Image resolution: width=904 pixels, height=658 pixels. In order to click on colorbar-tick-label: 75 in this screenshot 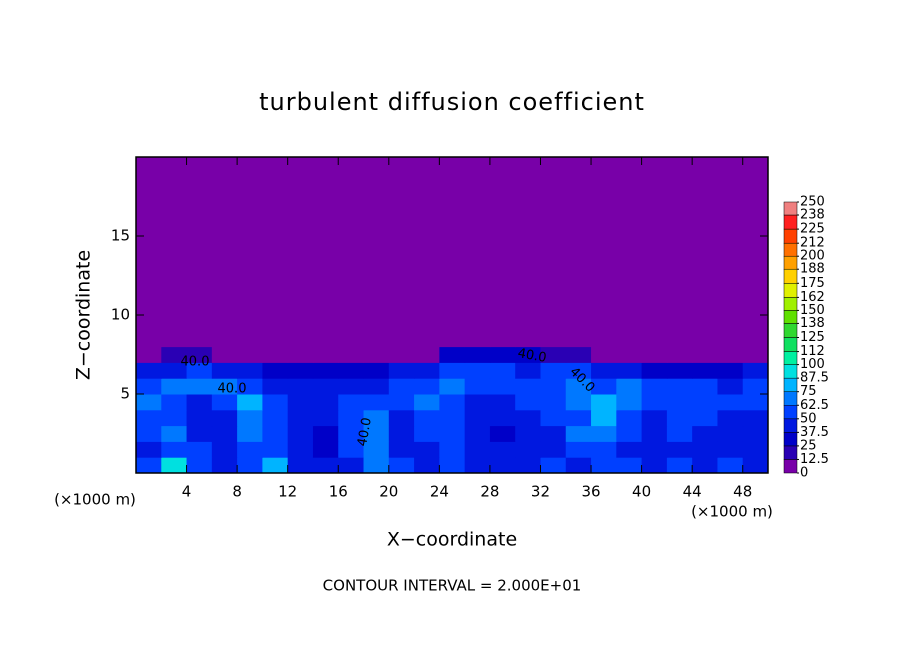, I will do `click(808, 391)`.